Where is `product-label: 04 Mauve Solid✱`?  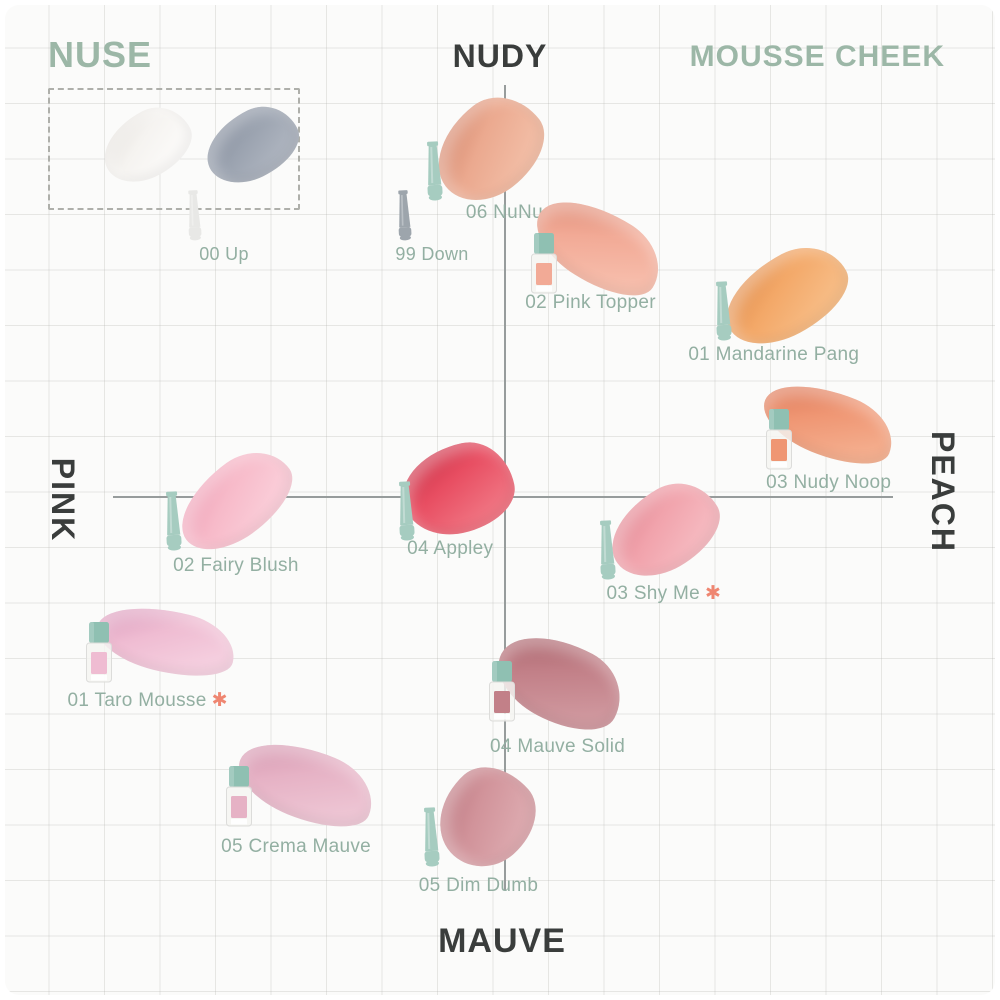
product-label: 04 Mauve Solid✱ is located at coordinates (558, 746).